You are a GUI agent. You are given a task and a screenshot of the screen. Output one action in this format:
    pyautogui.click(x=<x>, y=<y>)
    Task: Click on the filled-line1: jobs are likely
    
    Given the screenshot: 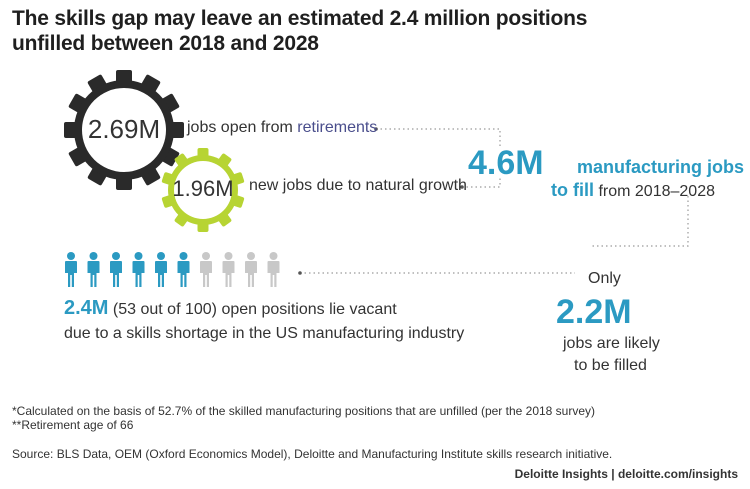 What is the action you would take?
    pyautogui.click(x=611, y=343)
    